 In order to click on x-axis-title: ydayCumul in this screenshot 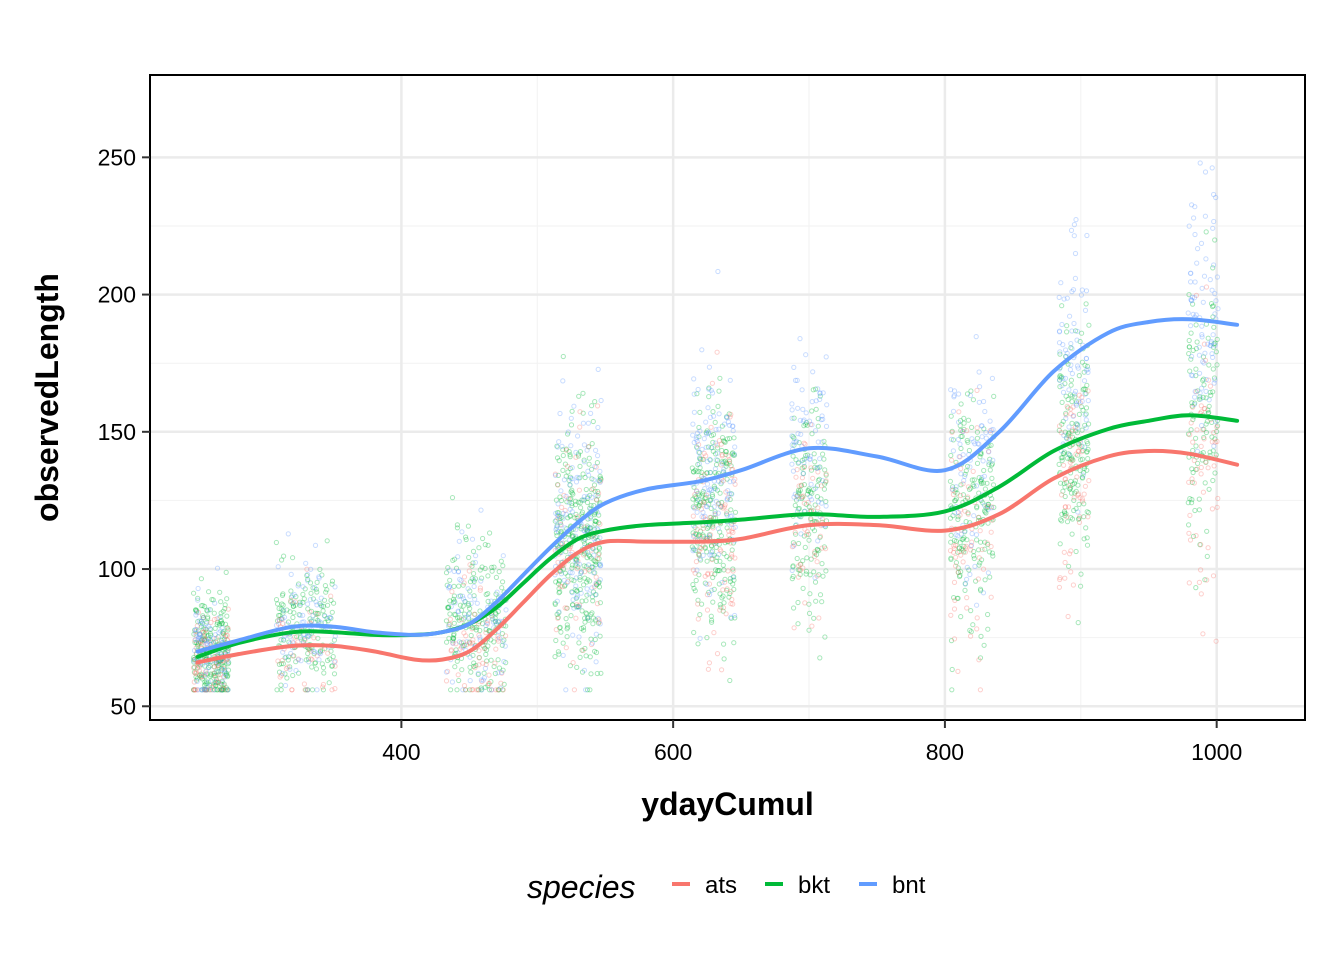, I will do `click(727, 804)`.